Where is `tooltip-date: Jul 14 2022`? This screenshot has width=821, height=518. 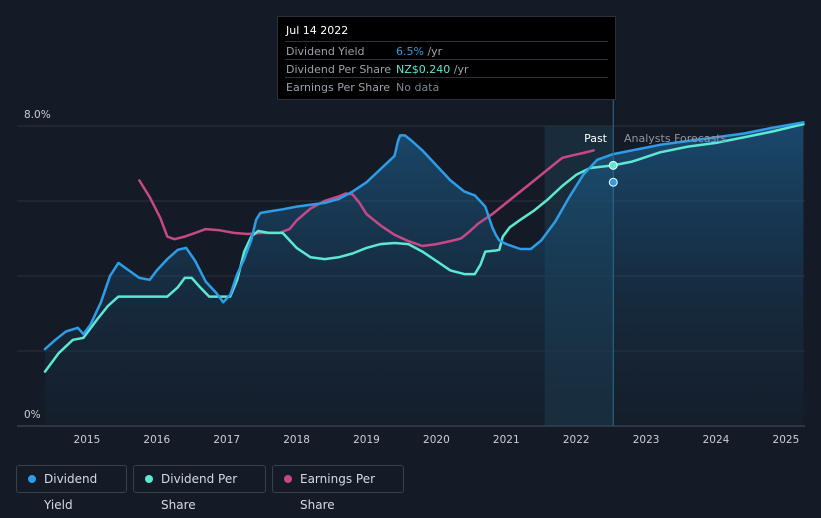 tooltip-date: Jul 14 2022 is located at coordinates (317, 30).